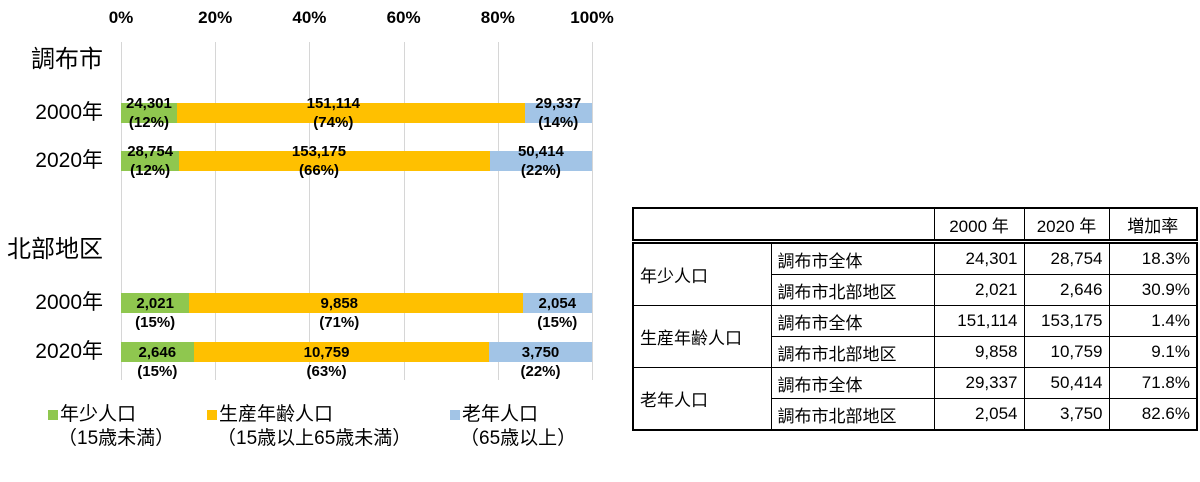 This screenshot has height=482, width=1200. What do you see at coordinates (702, 399) in the screenshot?
I see `category-cell: 老年人口` at bounding box center [702, 399].